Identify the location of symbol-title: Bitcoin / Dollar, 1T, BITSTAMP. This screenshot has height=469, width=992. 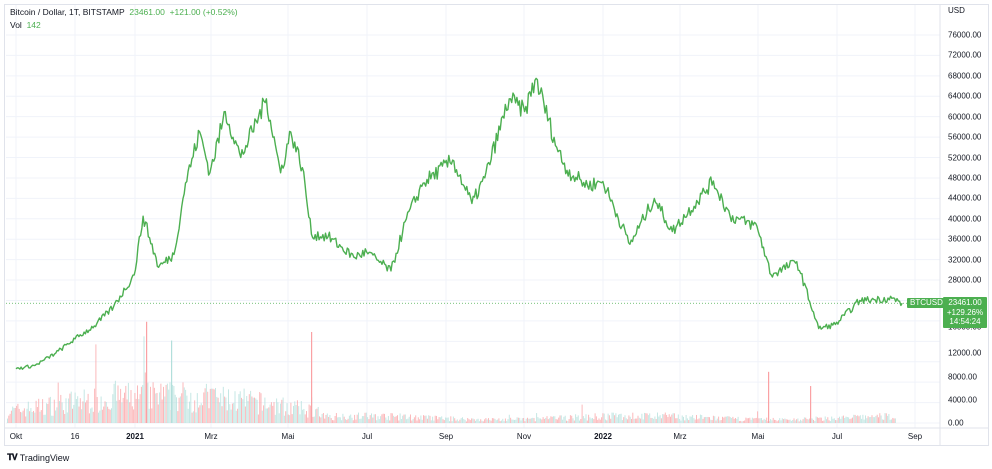
(67, 12).